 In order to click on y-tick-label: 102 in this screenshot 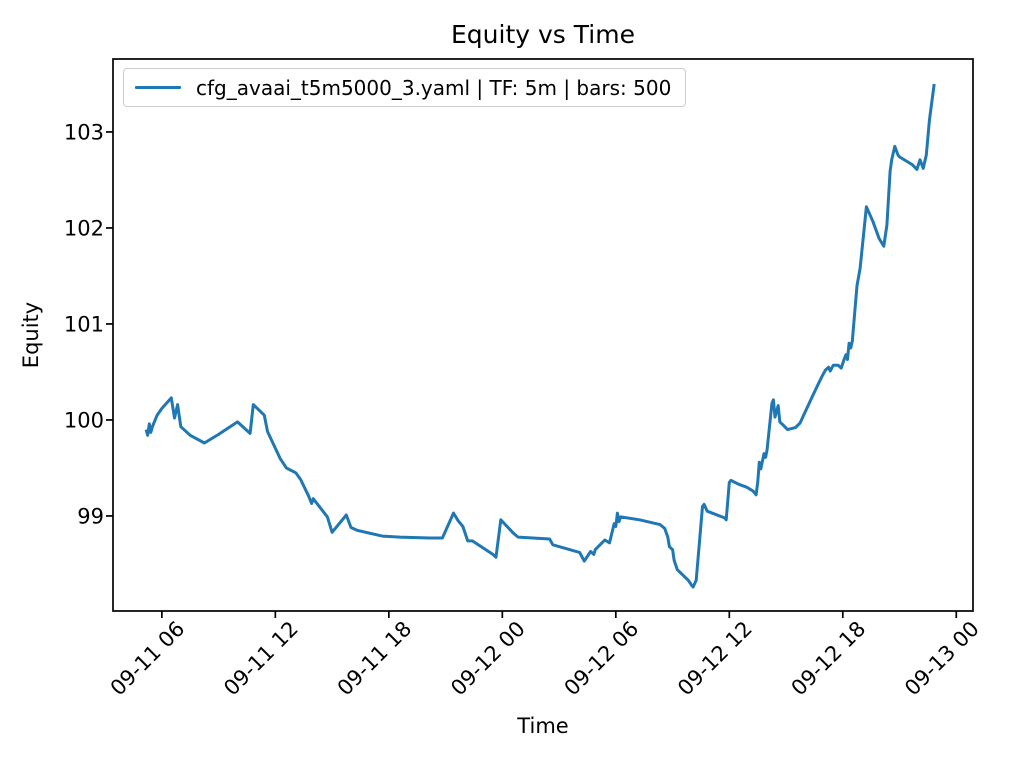, I will do `click(84, 228)`.